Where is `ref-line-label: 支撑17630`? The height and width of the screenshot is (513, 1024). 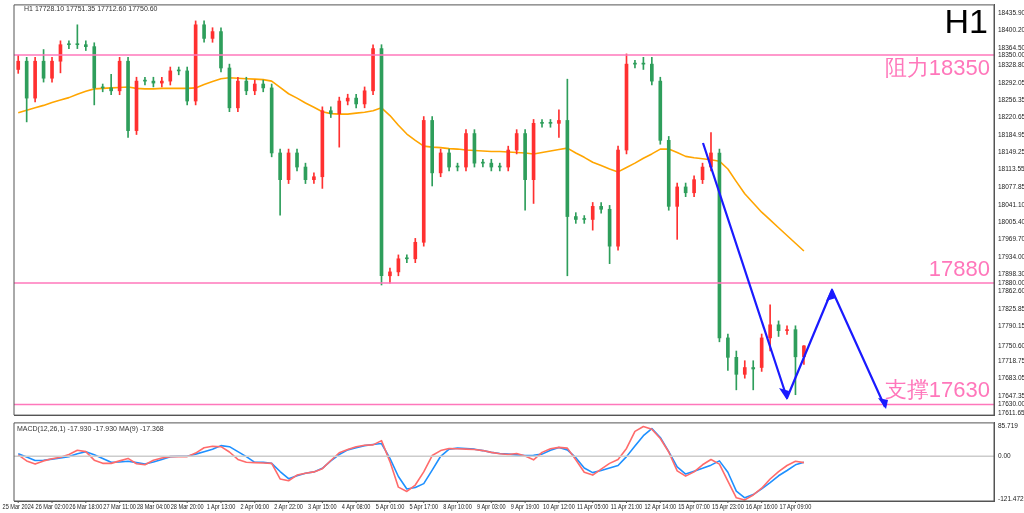
ref-line-label: 支撑17630 is located at coordinates (937, 390).